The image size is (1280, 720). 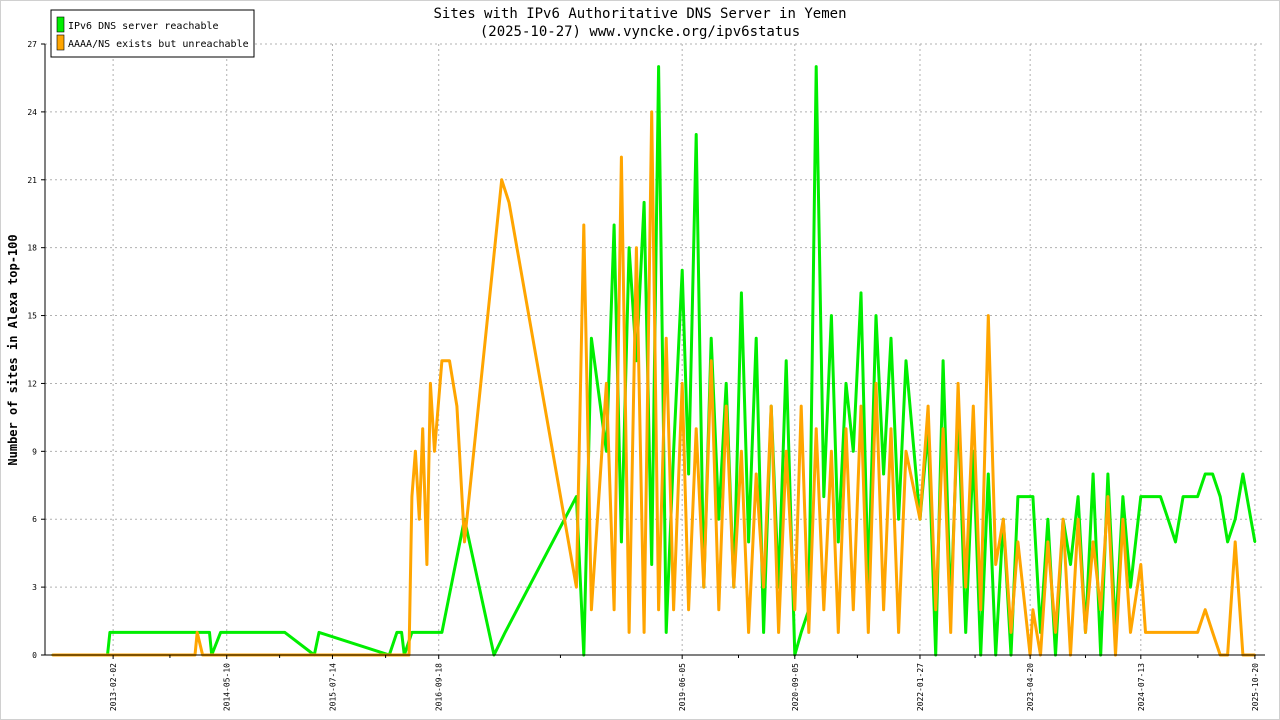 I want to click on y-tick-label: 3, so click(x=34, y=587).